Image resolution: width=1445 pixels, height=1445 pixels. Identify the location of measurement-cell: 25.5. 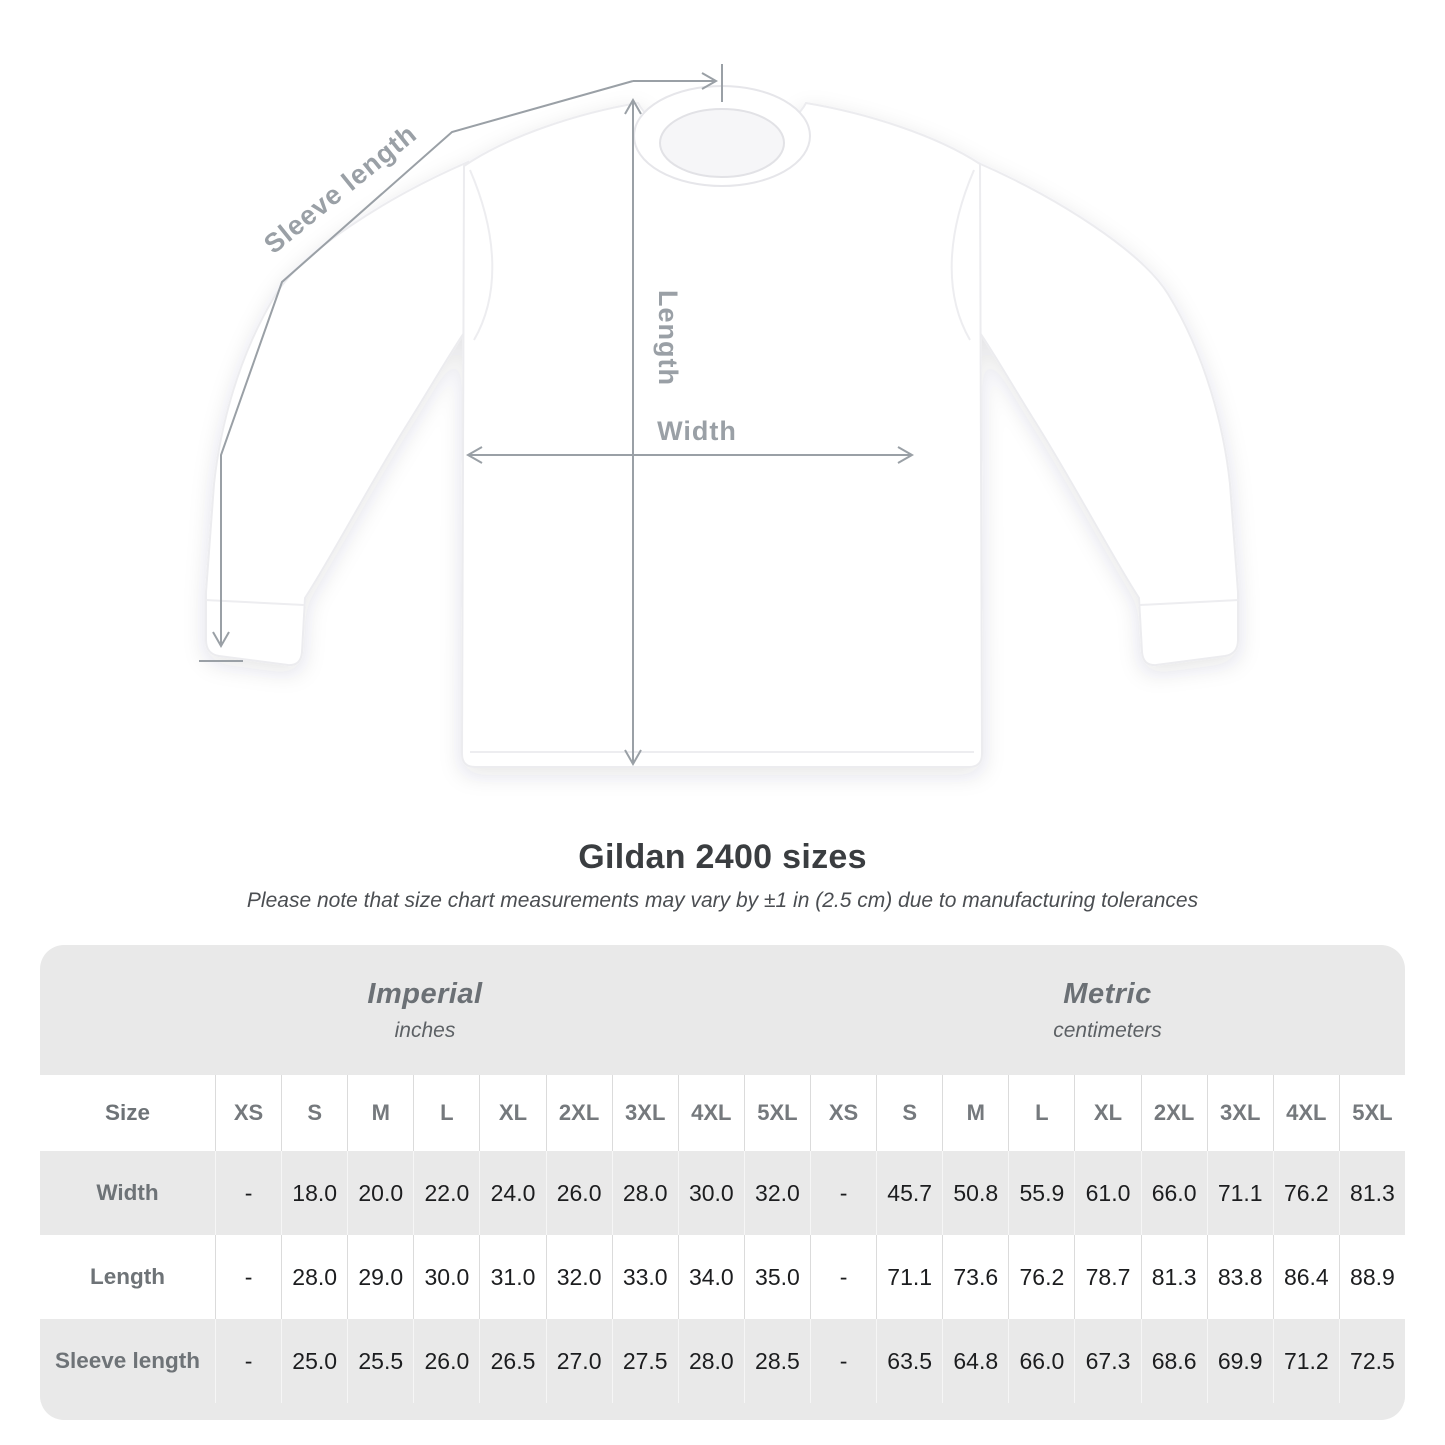
(380, 1361).